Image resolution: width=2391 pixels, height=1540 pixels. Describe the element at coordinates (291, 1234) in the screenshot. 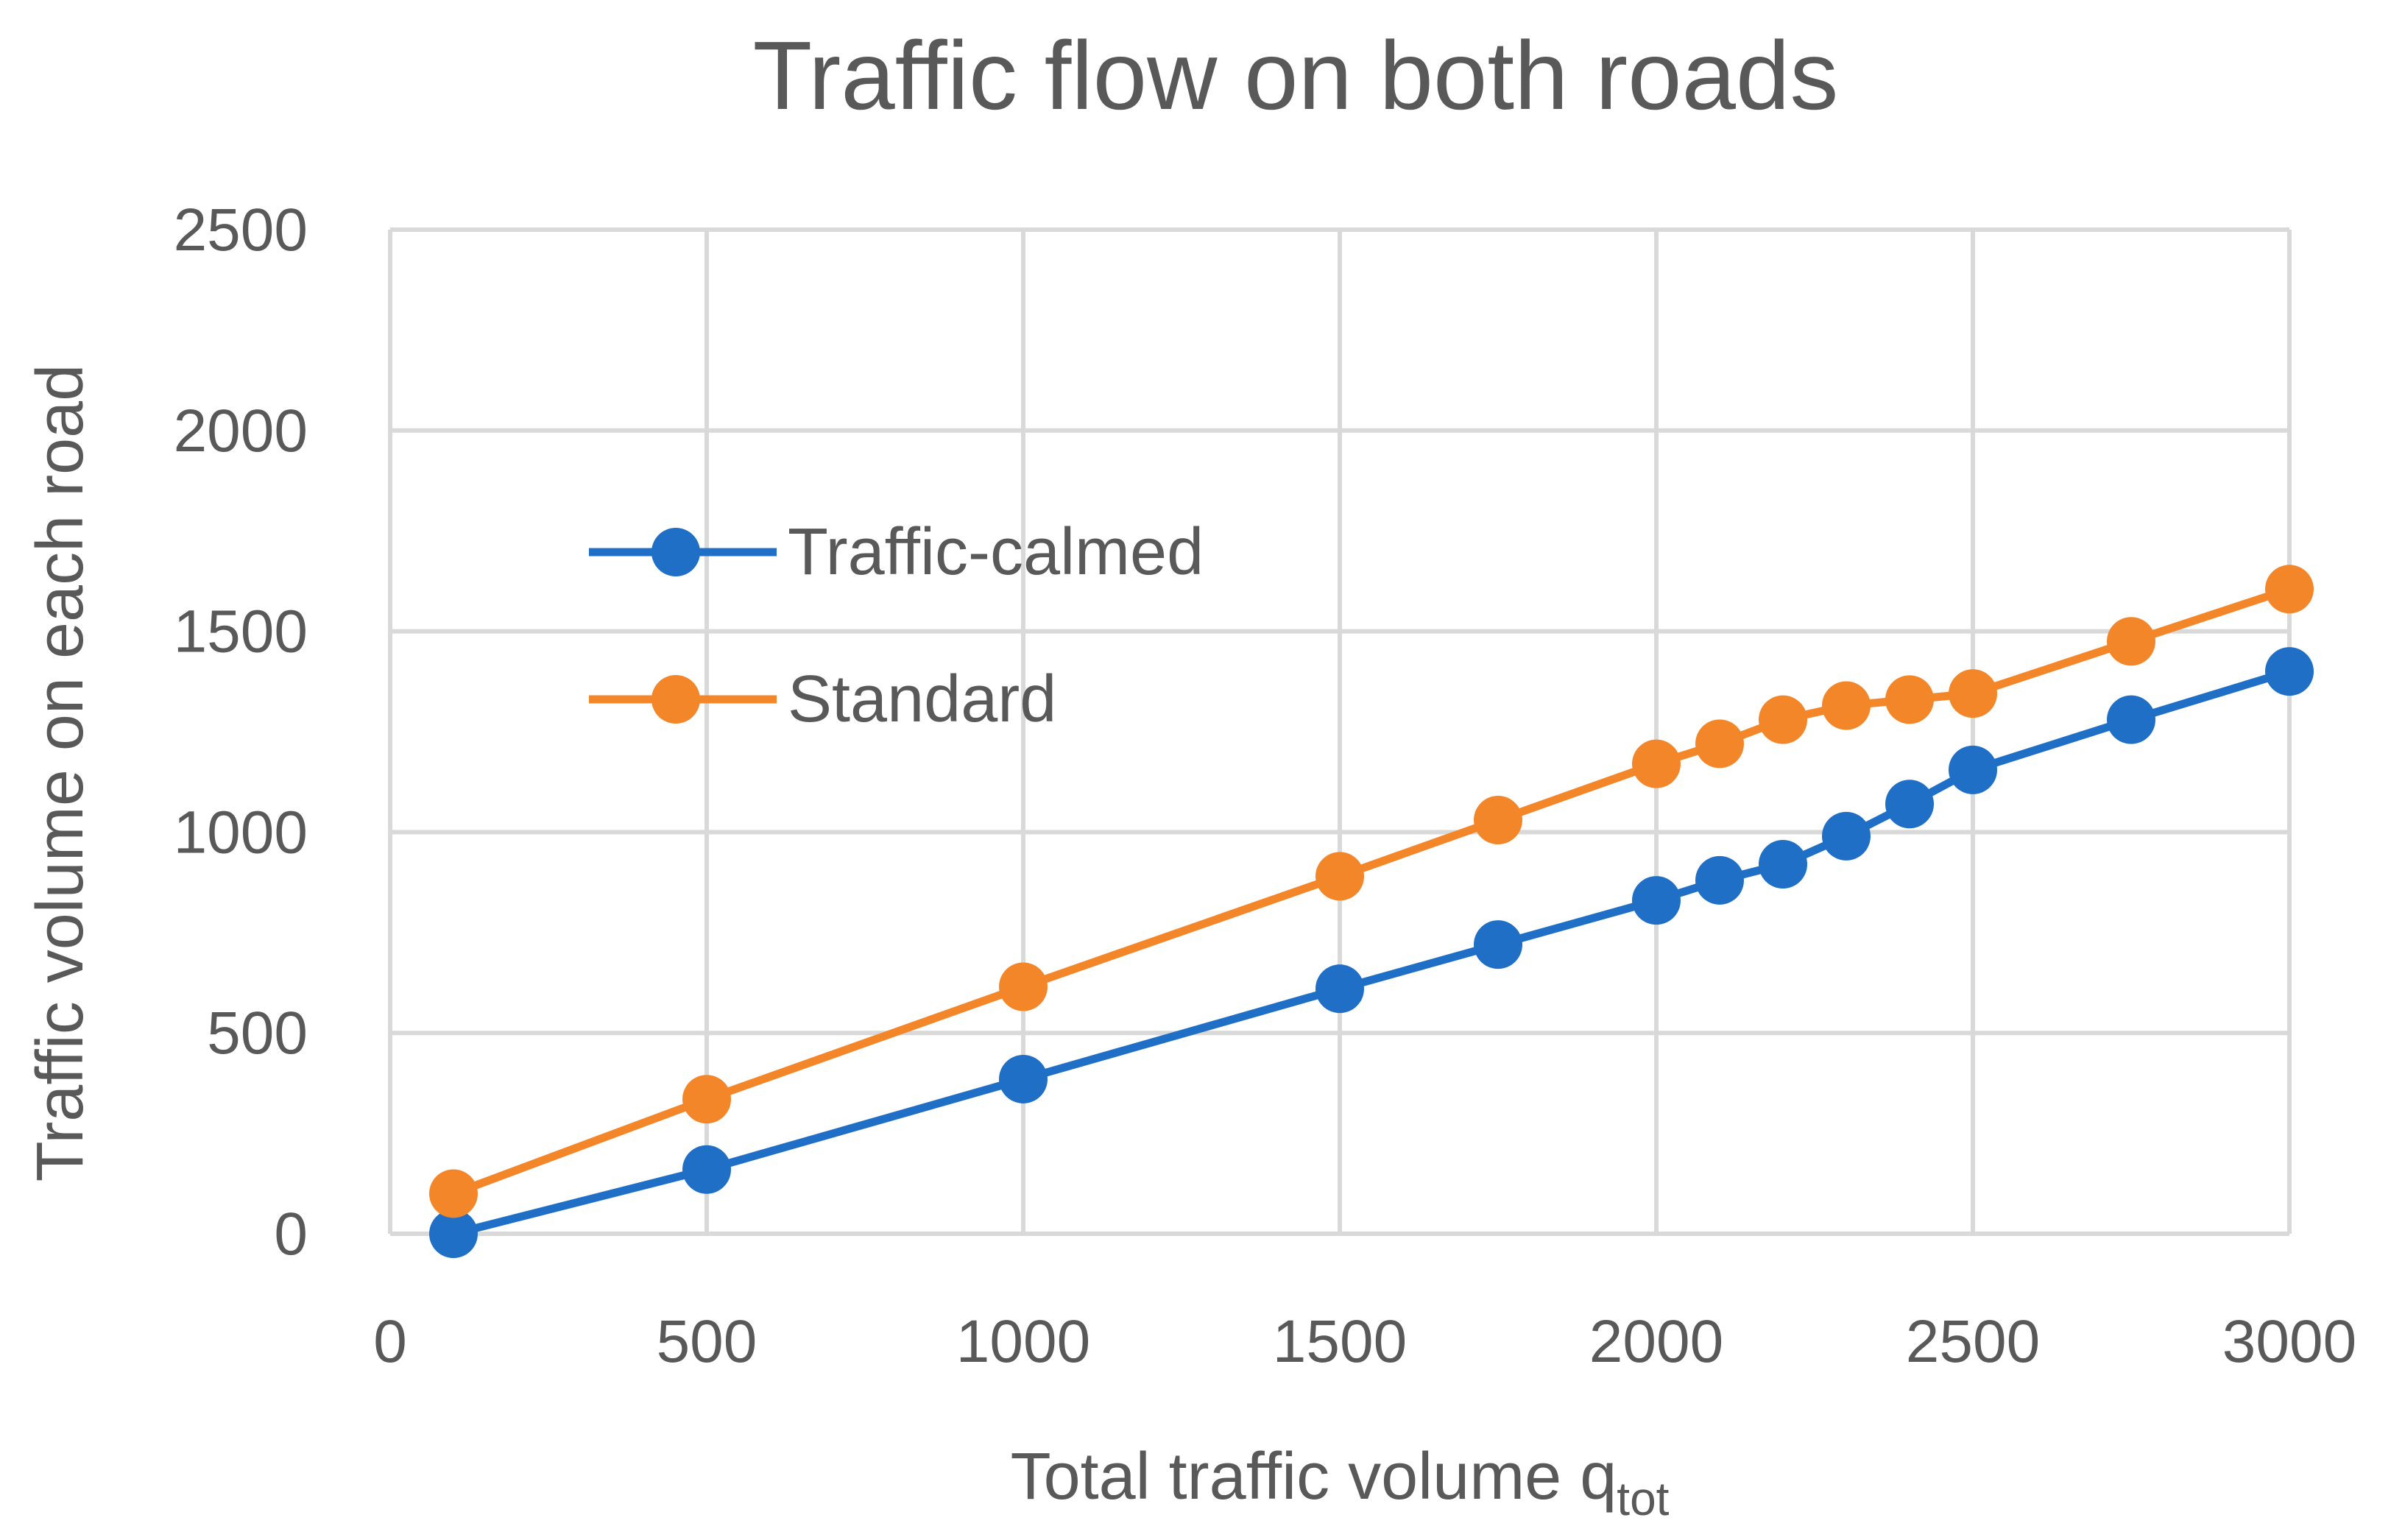

I see `y-tick-label-0: 0` at that location.